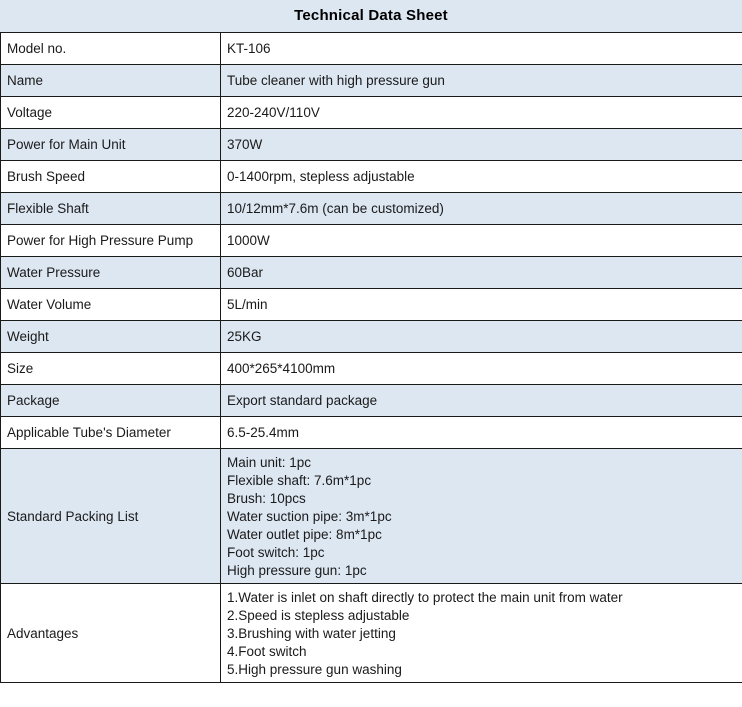 The width and height of the screenshot is (742, 707). I want to click on table-row: Water Pressure 60Bar, so click(371, 272).